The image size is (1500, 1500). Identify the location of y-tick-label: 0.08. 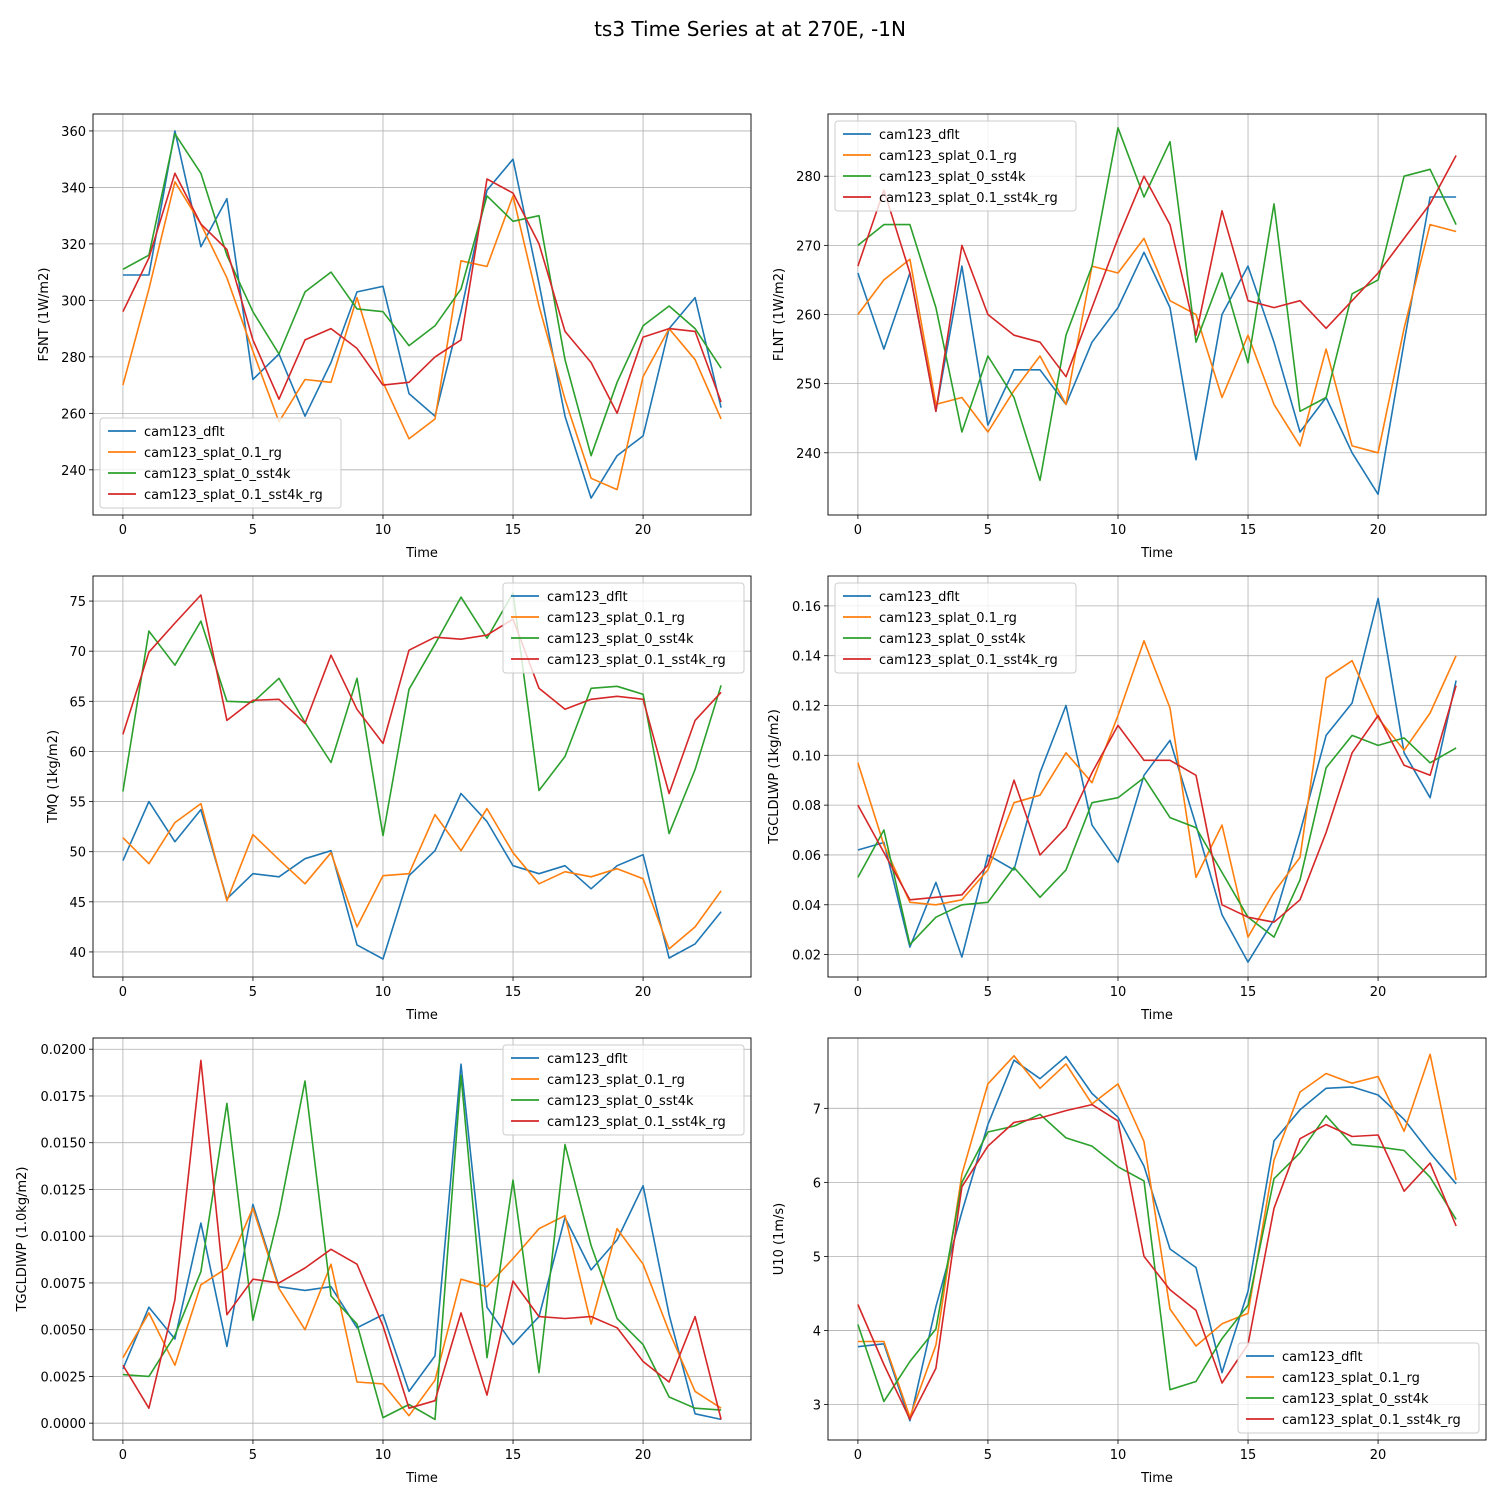
(806, 806).